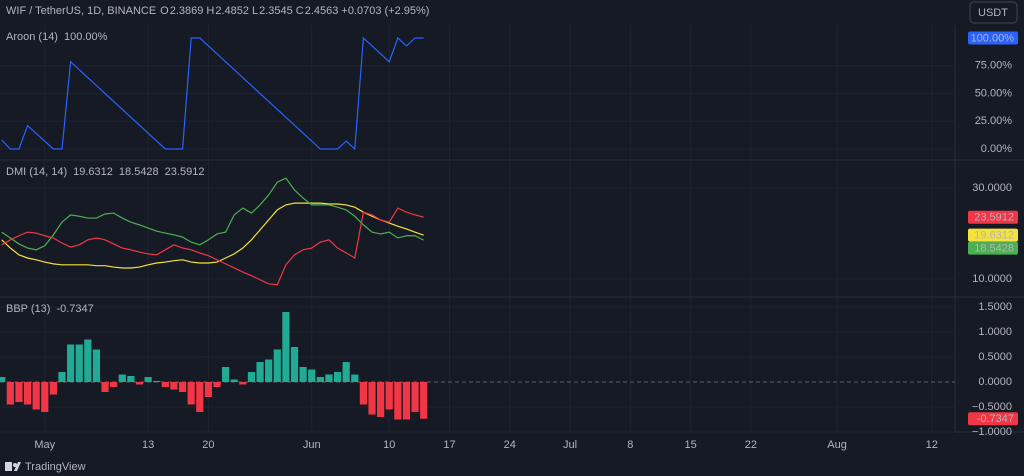  Describe the element at coordinates (13, 466) in the screenshot. I see `tv-logo` at that location.